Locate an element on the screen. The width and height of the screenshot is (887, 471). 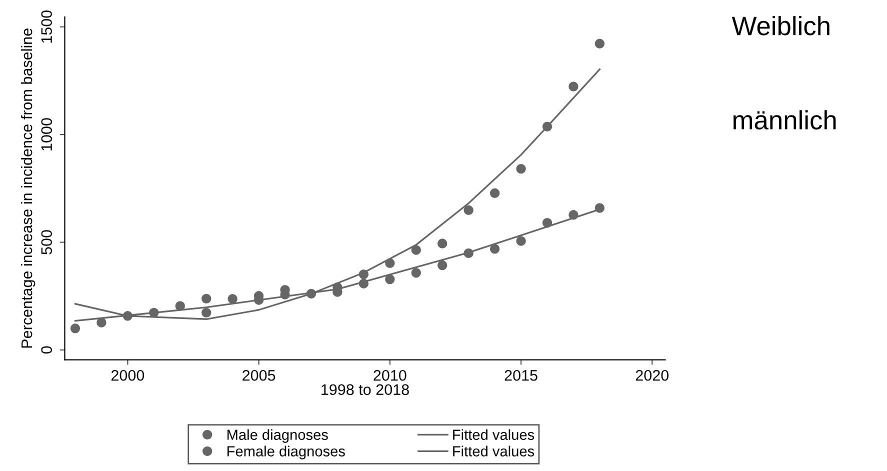
x-tick-label: 2010 is located at coordinates (390, 375).